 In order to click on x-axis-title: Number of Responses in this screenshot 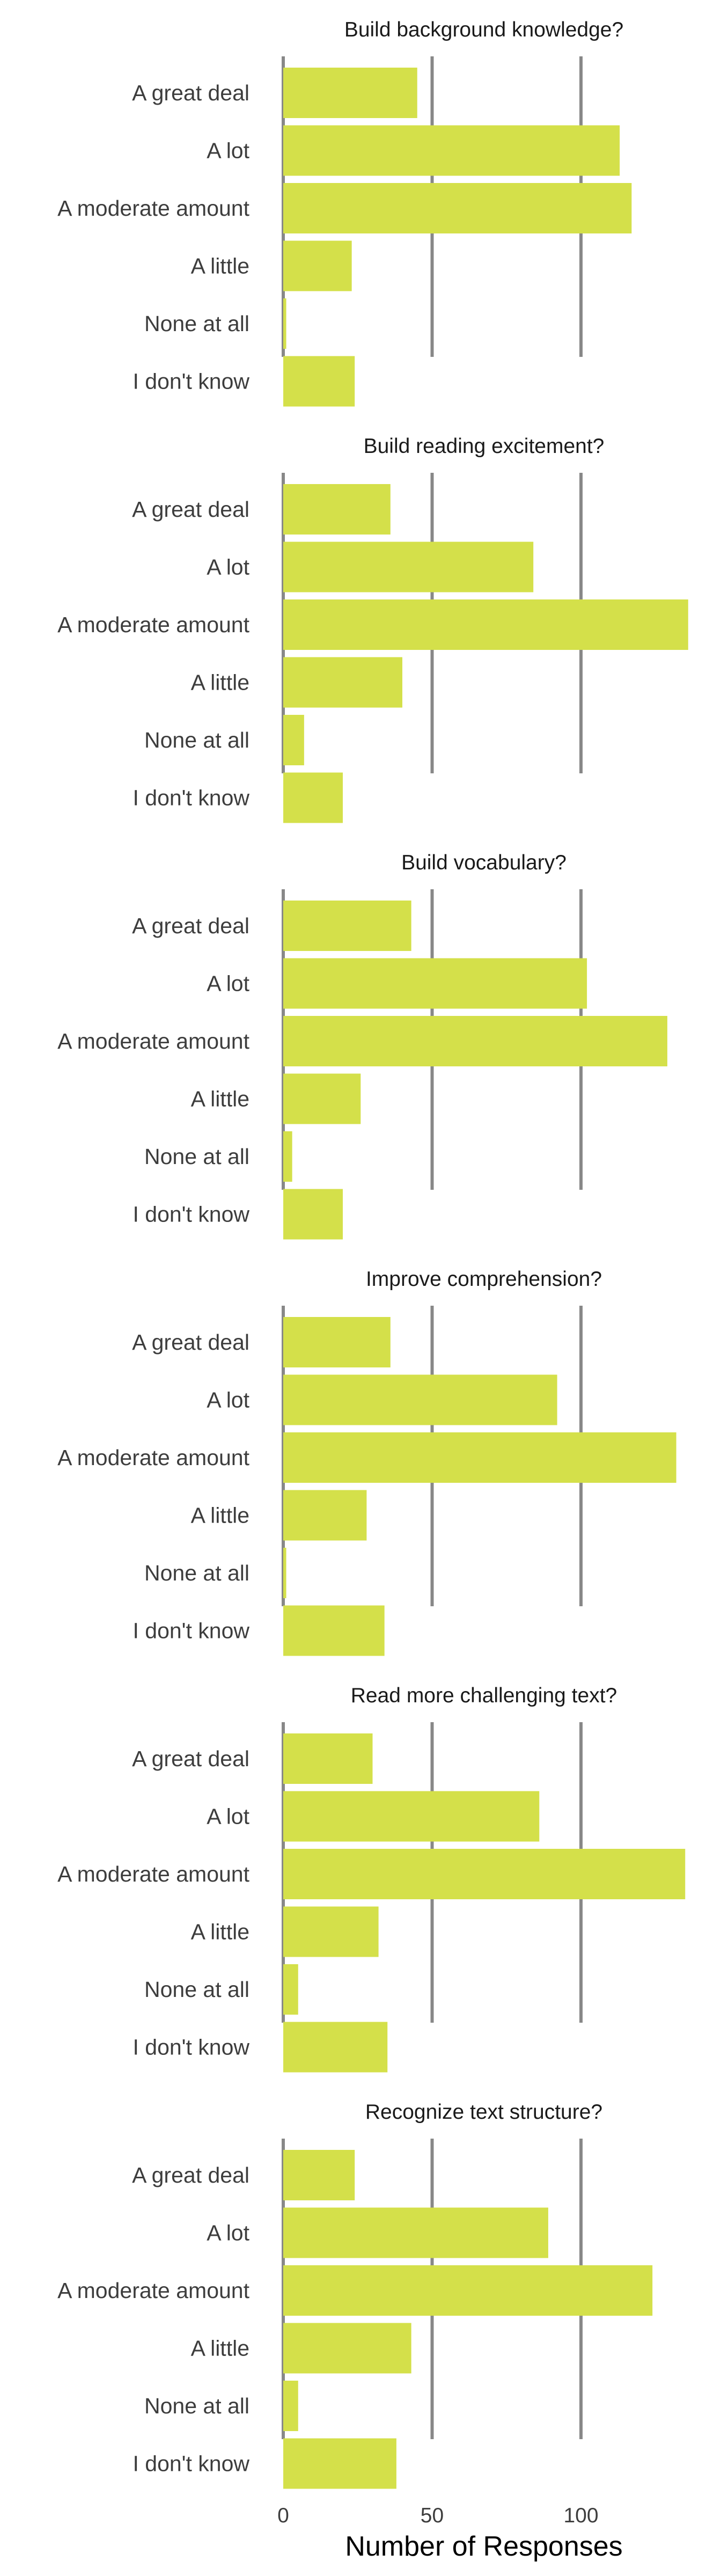, I will do `click(483, 2546)`.